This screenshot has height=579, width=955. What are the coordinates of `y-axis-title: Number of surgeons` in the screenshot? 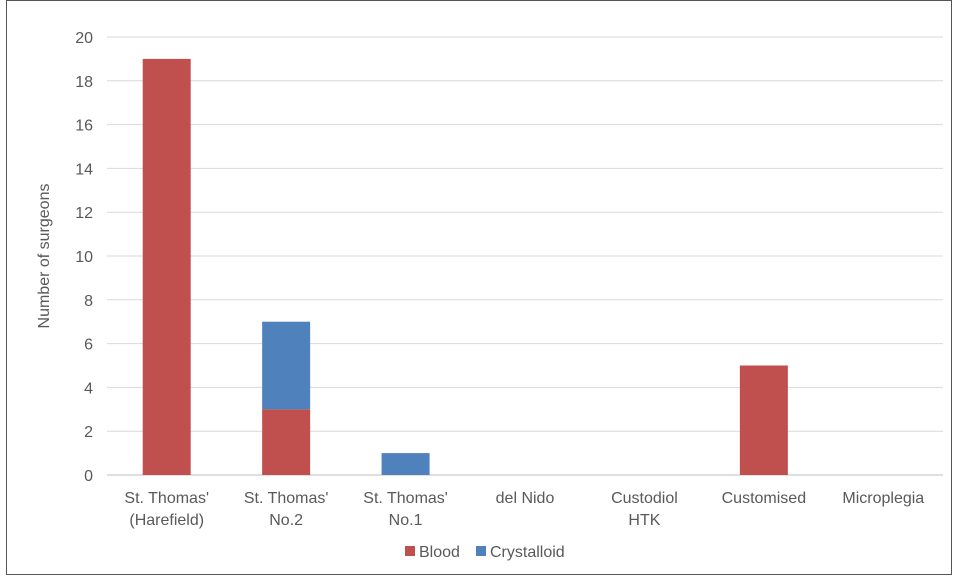 It's located at (44, 256).